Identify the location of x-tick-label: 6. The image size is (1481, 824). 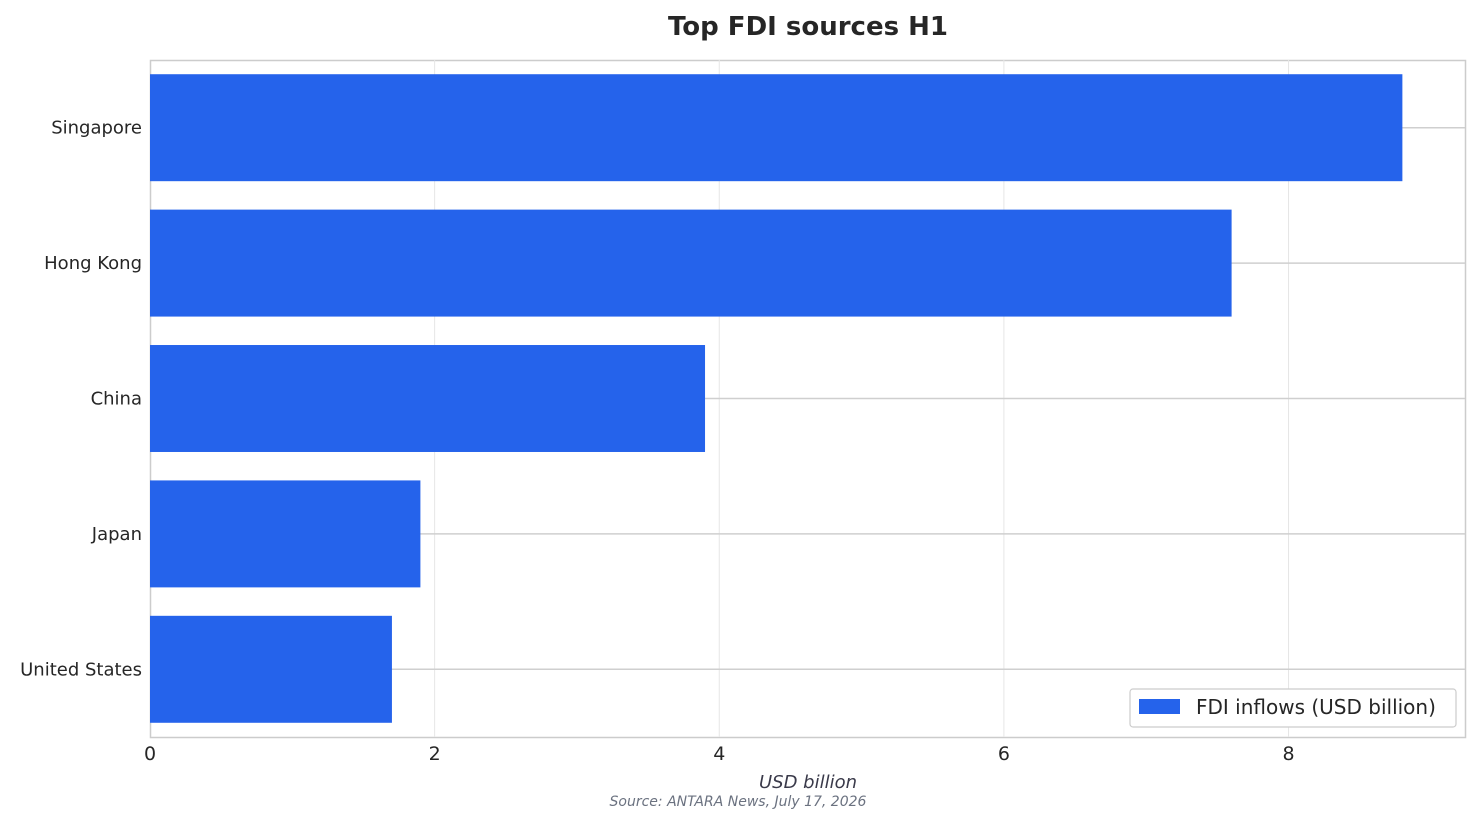
(1004, 754).